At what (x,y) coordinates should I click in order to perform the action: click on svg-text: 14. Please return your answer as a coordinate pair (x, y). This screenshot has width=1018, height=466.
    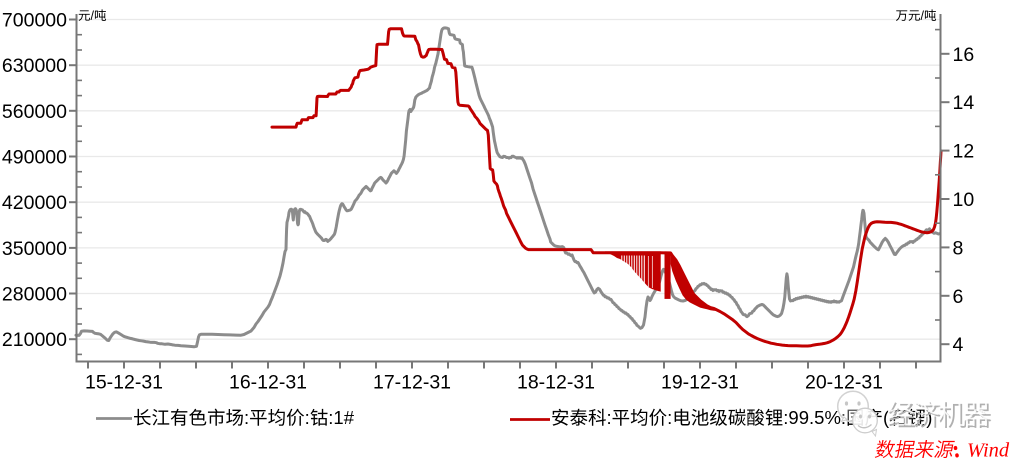
    Looking at the image, I should click on (964, 103).